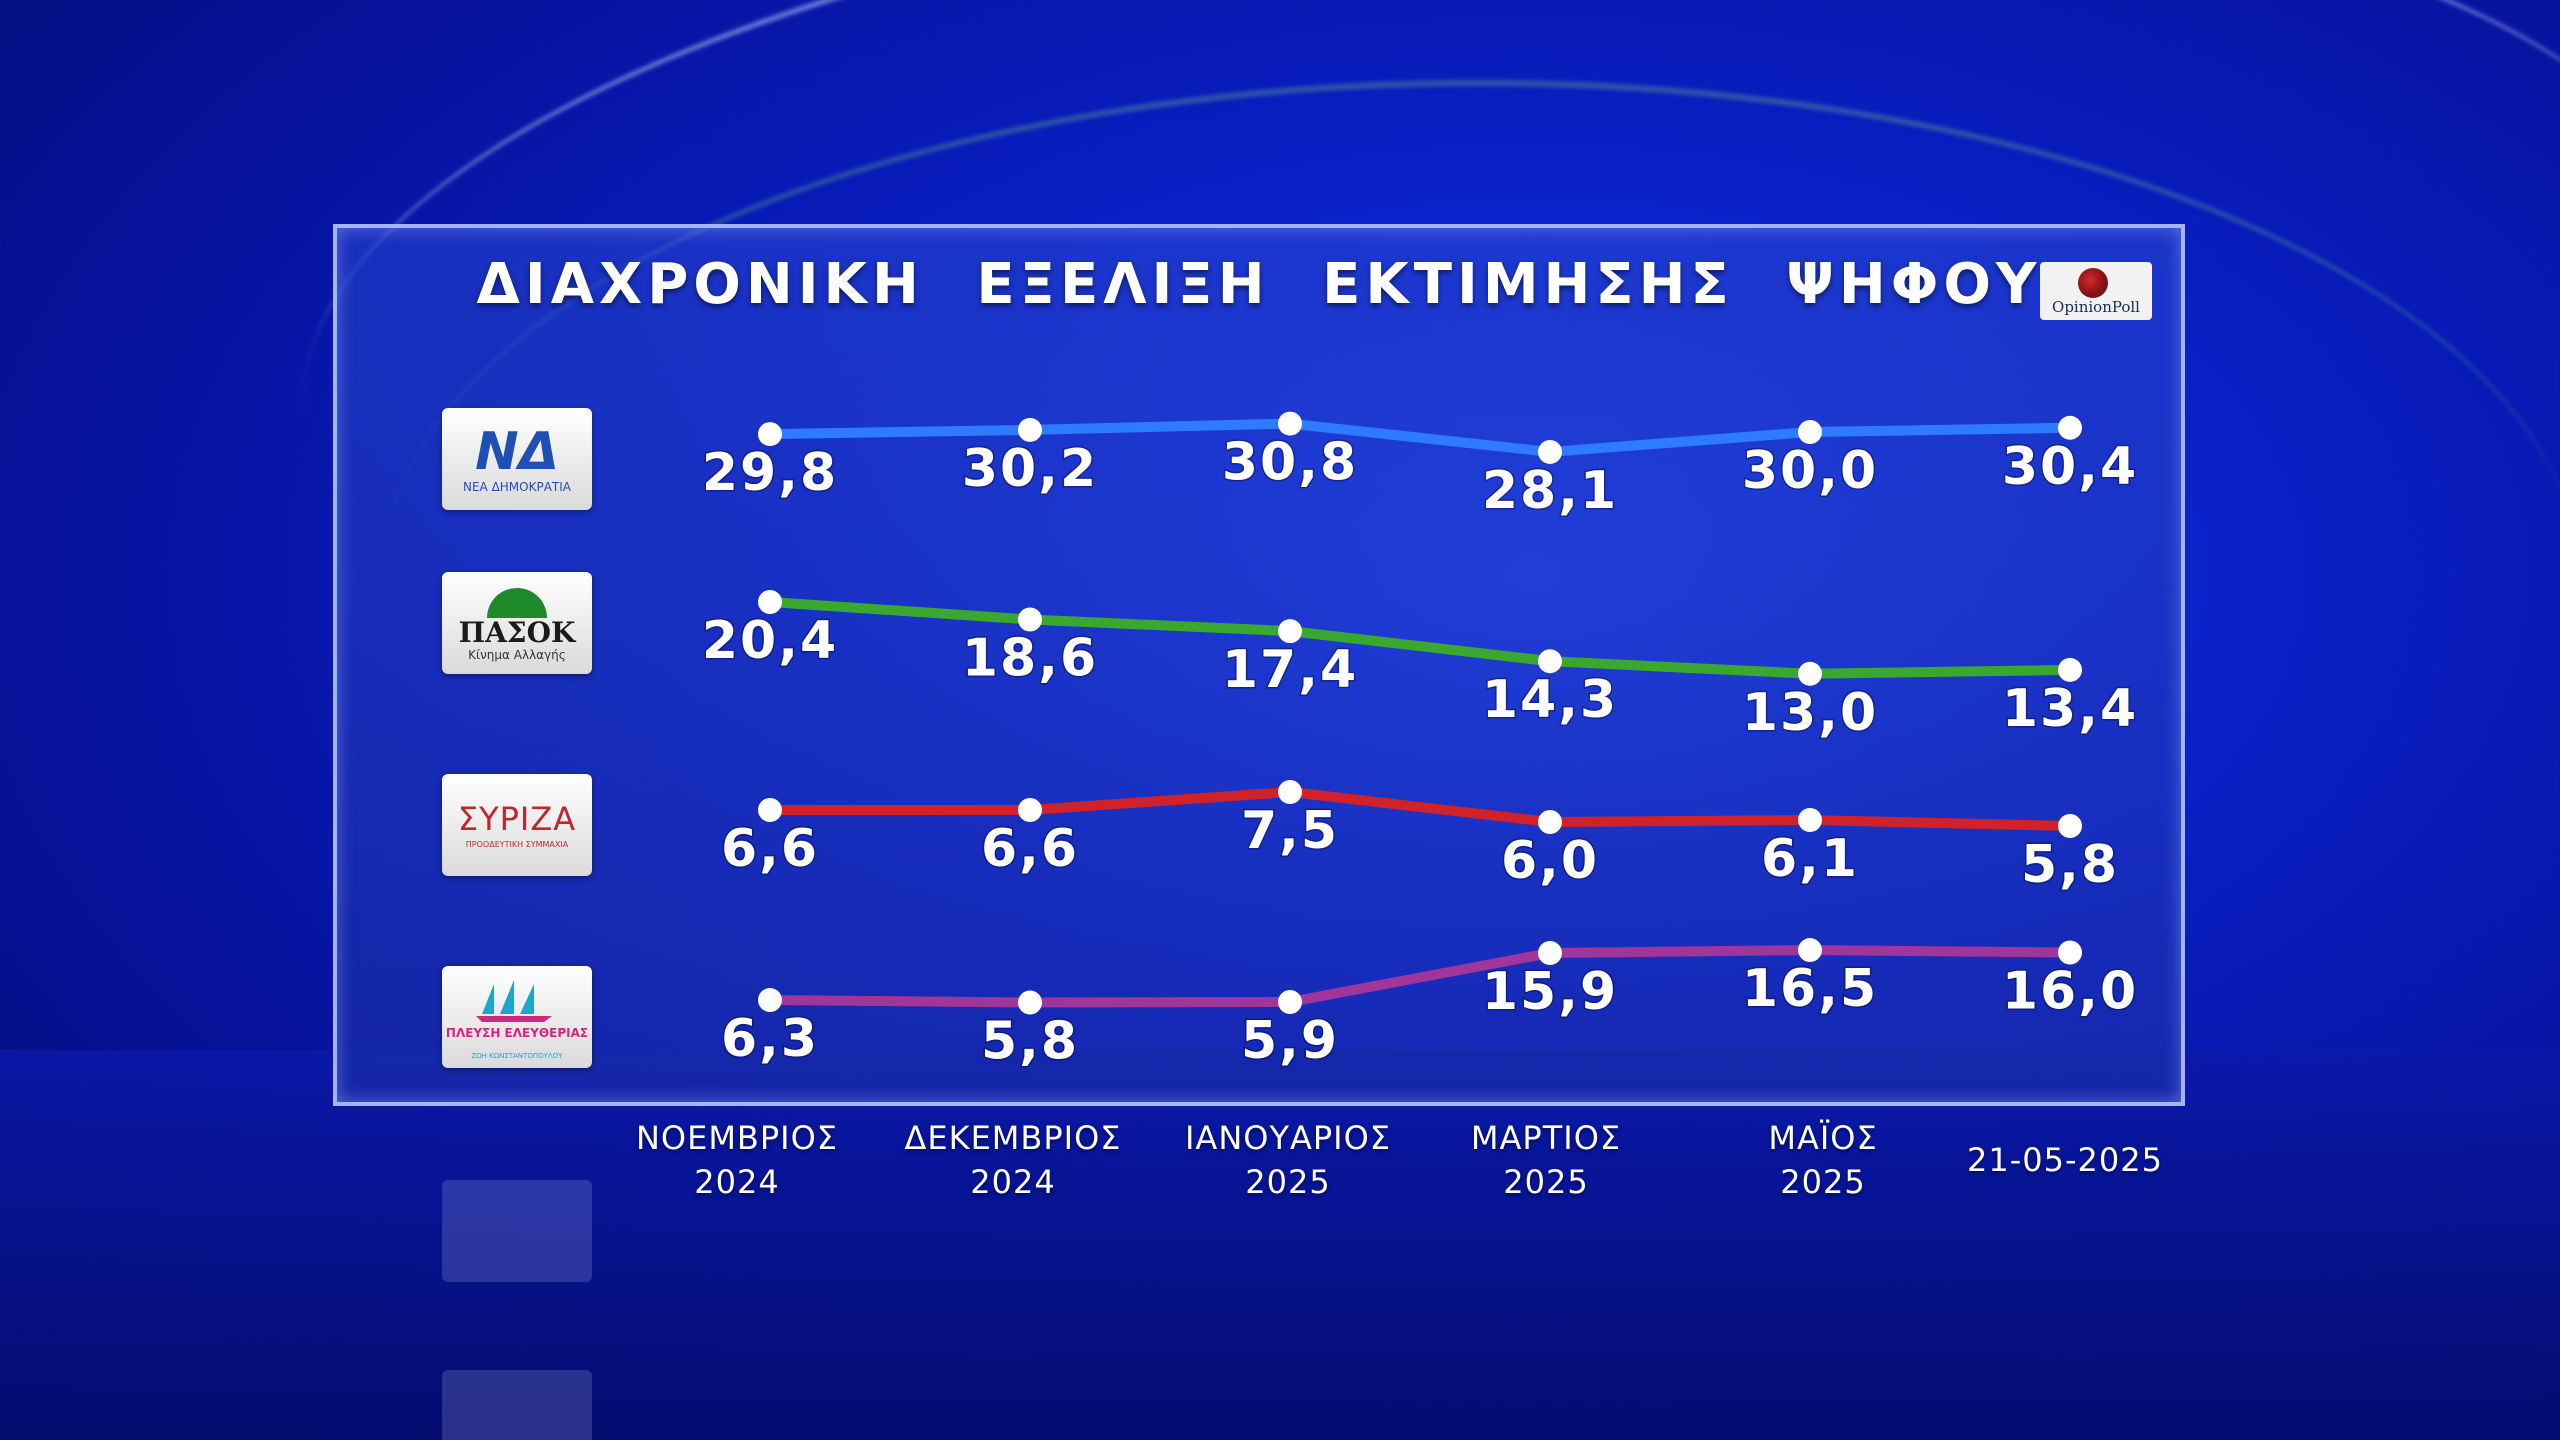 This screenshot has width=2560, height=1440. What do you see at coordinates (1290, 463) in the screenshot?
I see `nd-data-label: 30,8` at bounding box center [1290, 463].